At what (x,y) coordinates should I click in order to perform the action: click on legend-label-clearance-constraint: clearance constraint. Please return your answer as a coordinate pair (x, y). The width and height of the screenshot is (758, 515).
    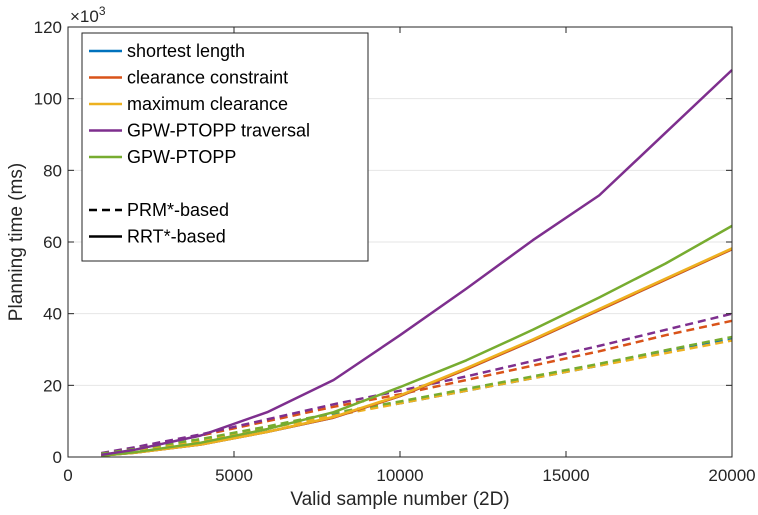
    Looking at the image, I should click on (207, 78).